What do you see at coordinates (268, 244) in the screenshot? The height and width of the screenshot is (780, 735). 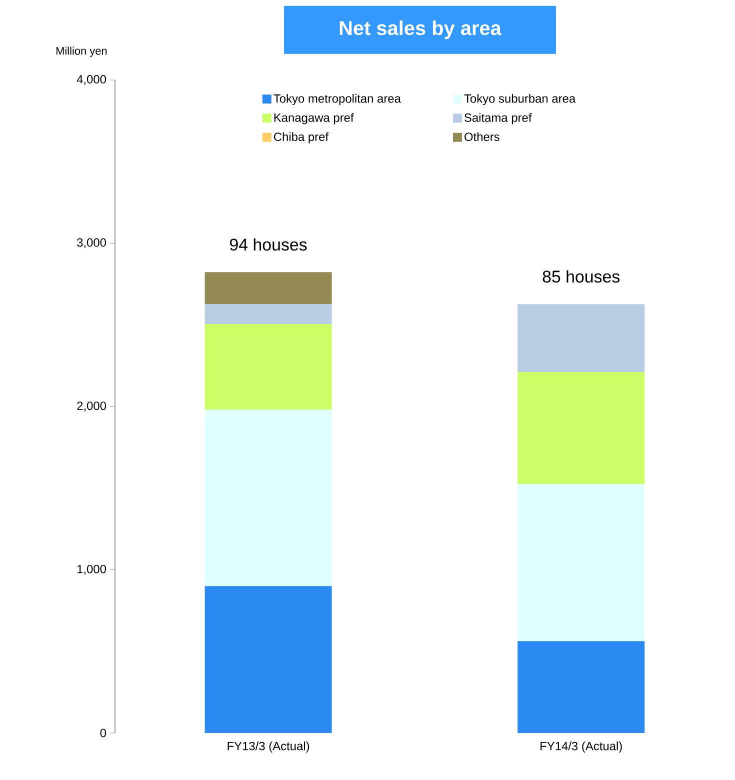 I see `annotation: 94 houses` at bounding box center [268, 244].